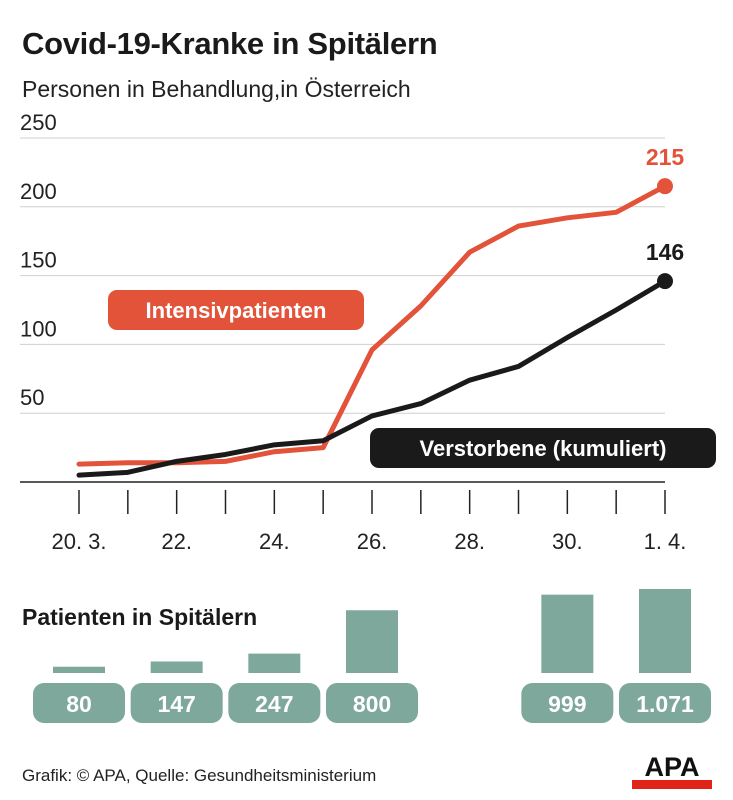 The image size is (733, 800). I want to click on bar-value-label: 800, so click(372, 704).